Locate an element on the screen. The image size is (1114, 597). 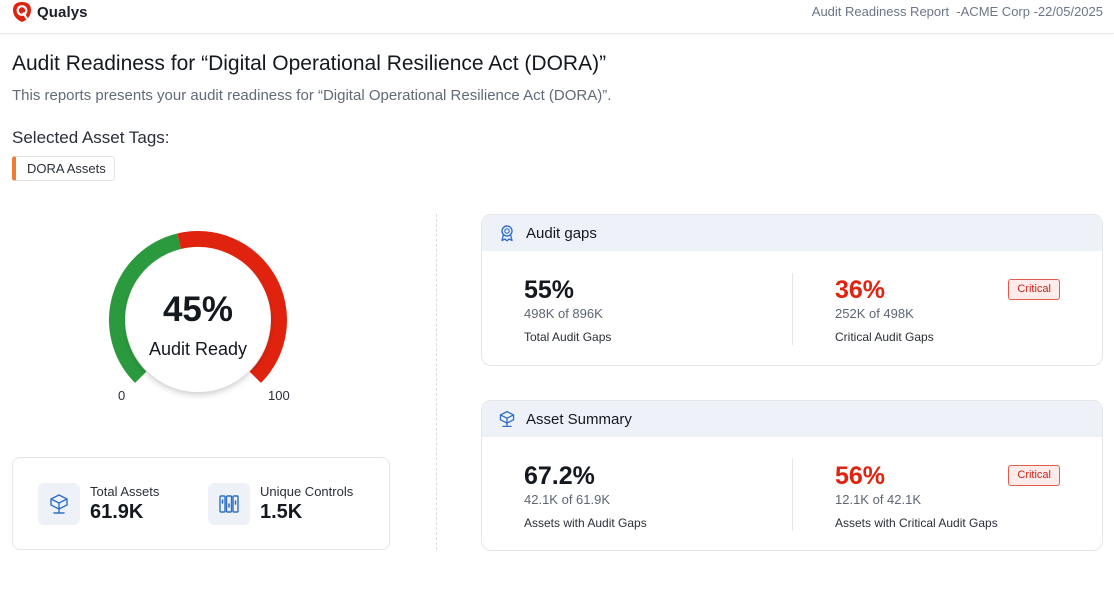
gauge-center-disc is located at coordinates (198, 320).